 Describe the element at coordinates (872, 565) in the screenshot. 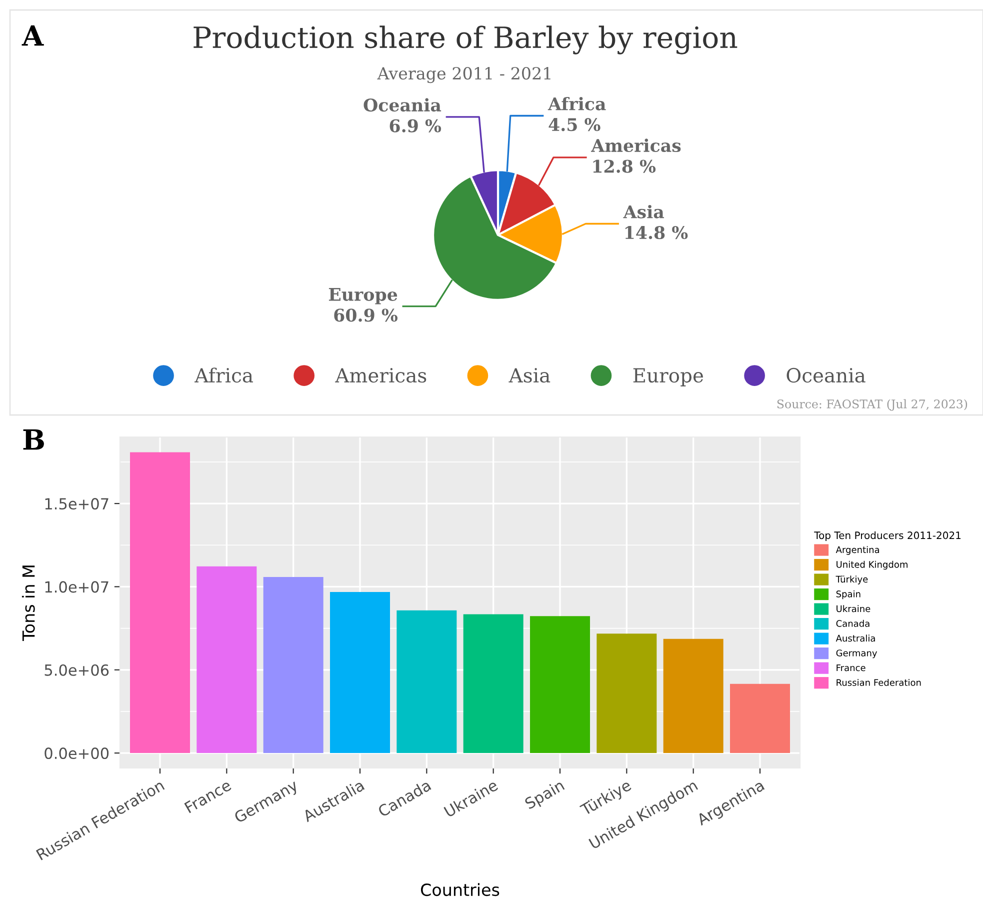

I see `legend-label: United Kingdom` at that location.